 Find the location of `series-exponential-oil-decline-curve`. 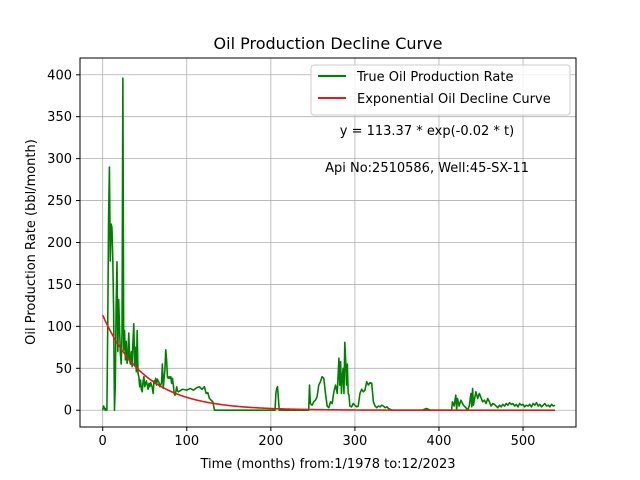

series-exponential-oil-decline-curve is located at coordinates (328, 363).